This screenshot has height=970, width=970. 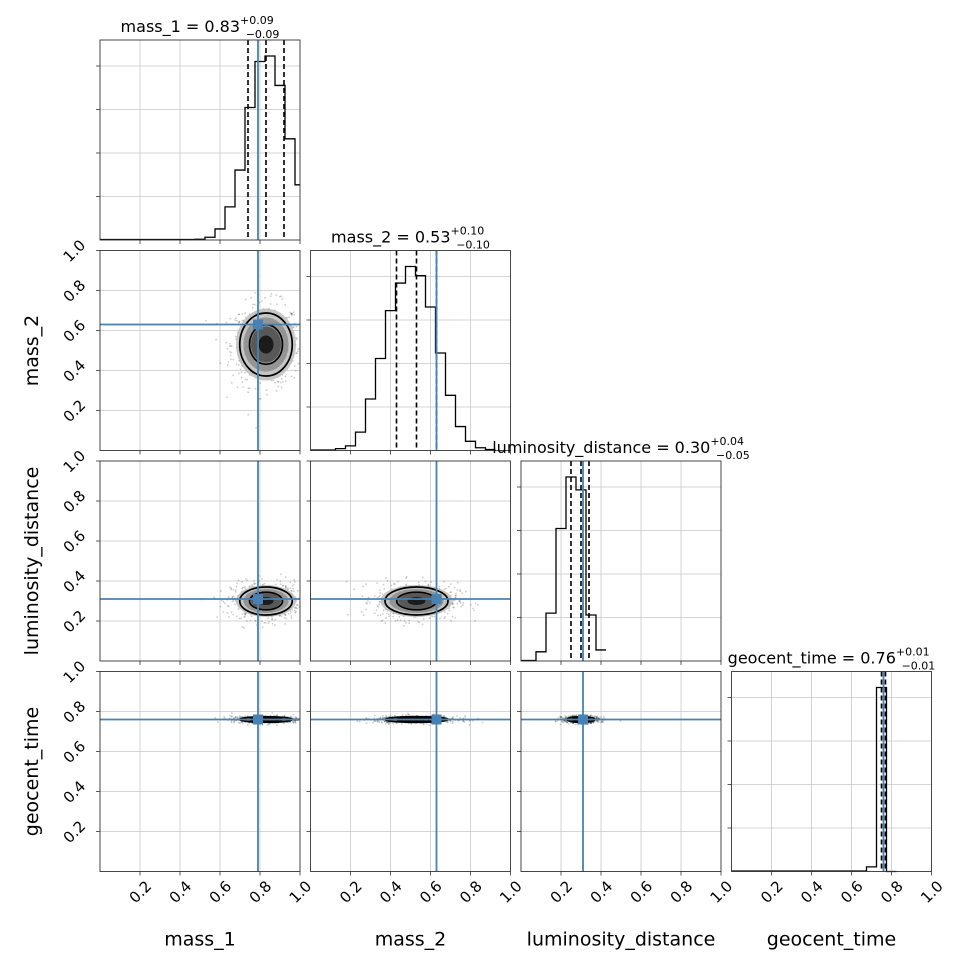 What do you see at coordinates (351, 892) in the screenshot?
I see `x-tick-label: 0.2` at bounding box center [351, 892].